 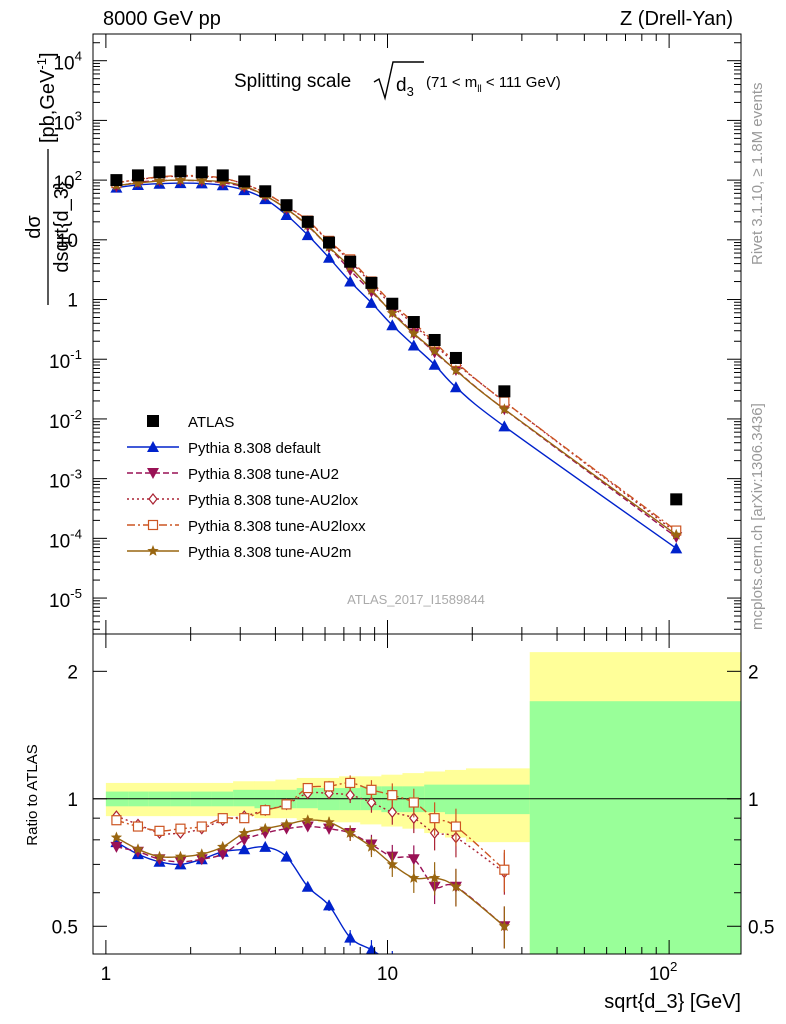 I want to click on legend-entry-data: ATLAS, so click(x=190, y=422).